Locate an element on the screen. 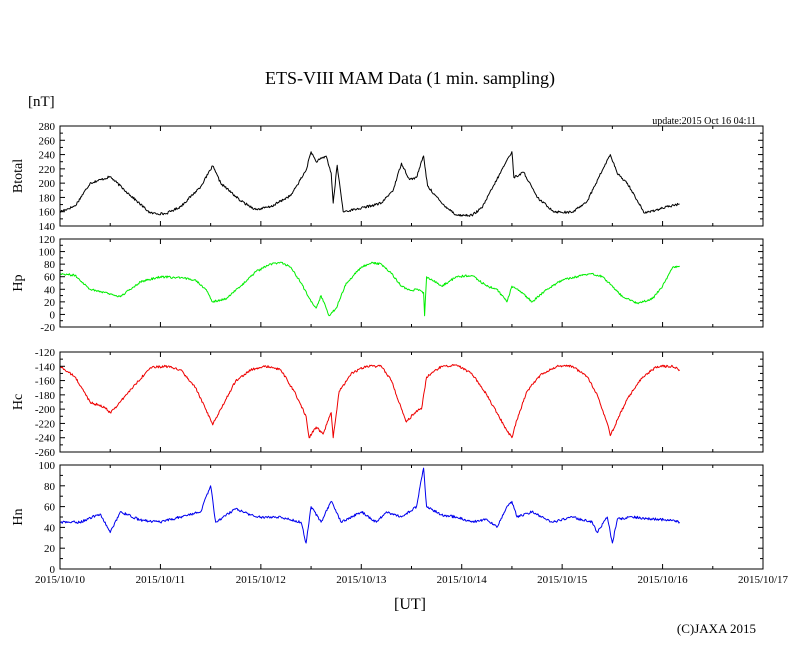 The height and width of the screenshot is (655, 810). x-tick-label: 2015/10/17 is located at coordinates (763, 580).